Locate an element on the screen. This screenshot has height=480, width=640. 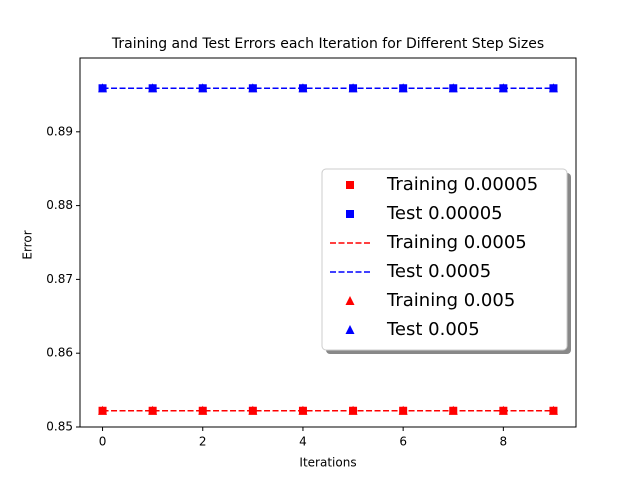
y-axis-label: Error is located at coordinates (28, 244).